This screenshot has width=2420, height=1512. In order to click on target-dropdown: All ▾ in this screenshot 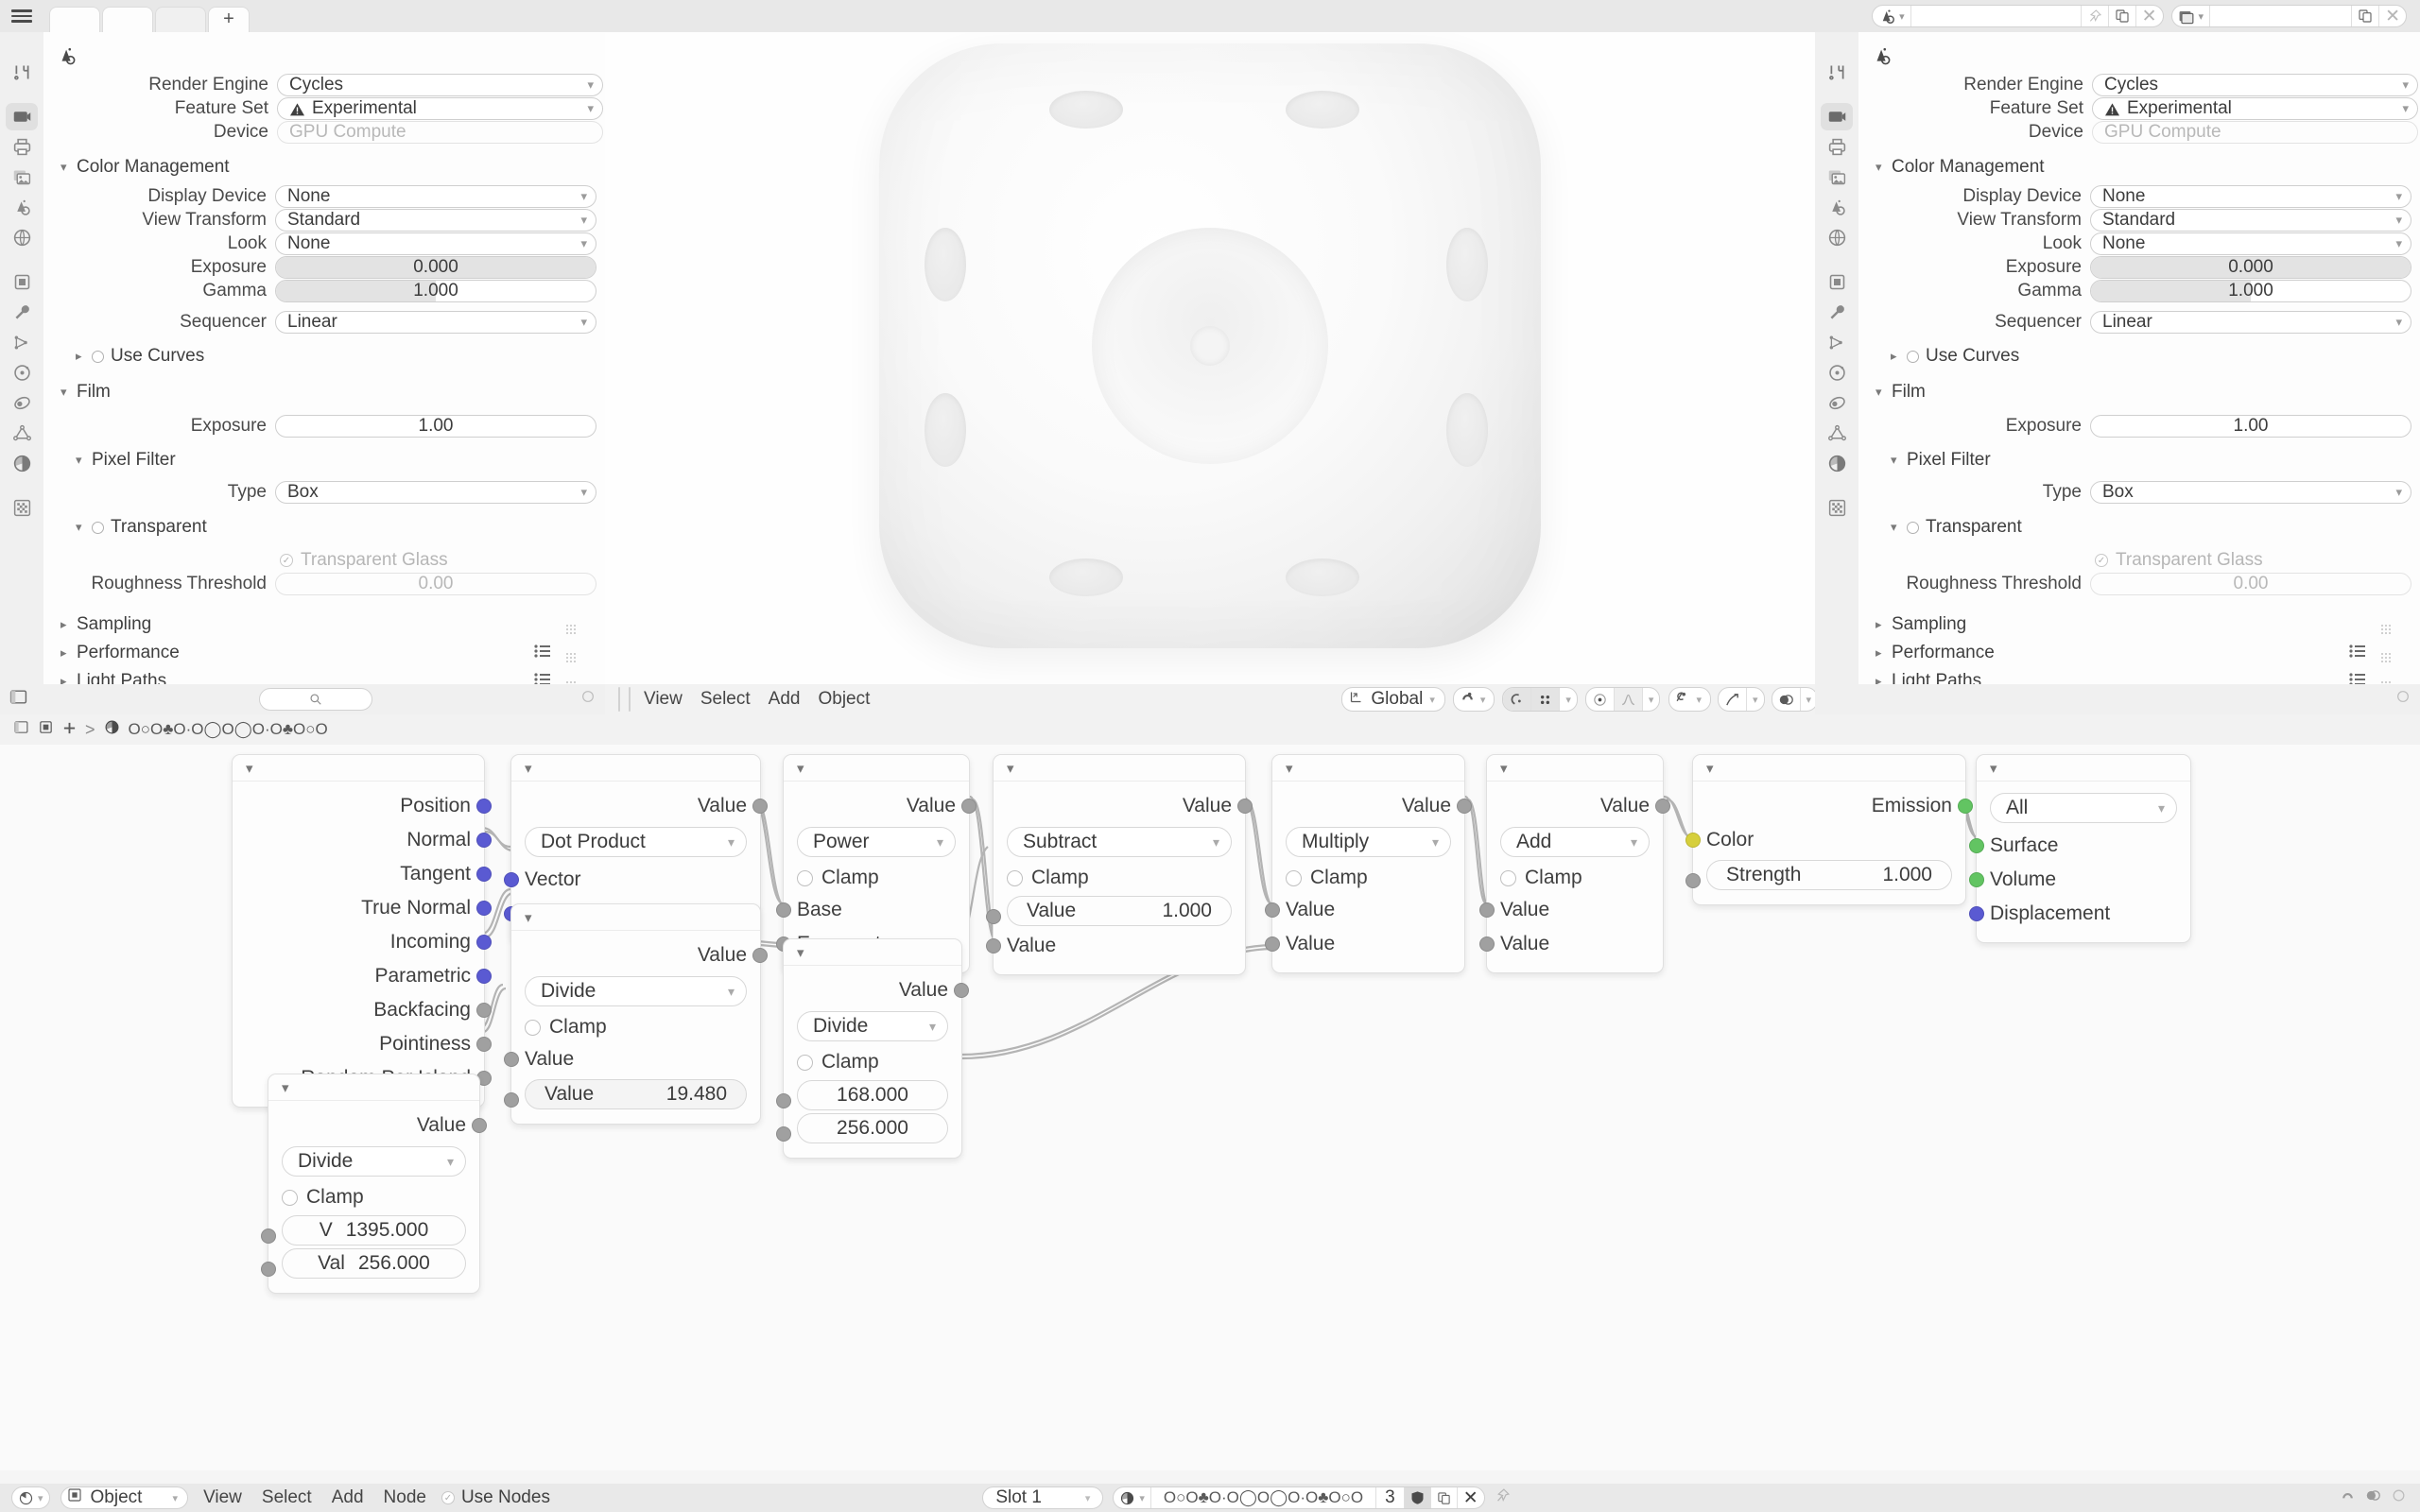, I will do `click(2083, 808)`.